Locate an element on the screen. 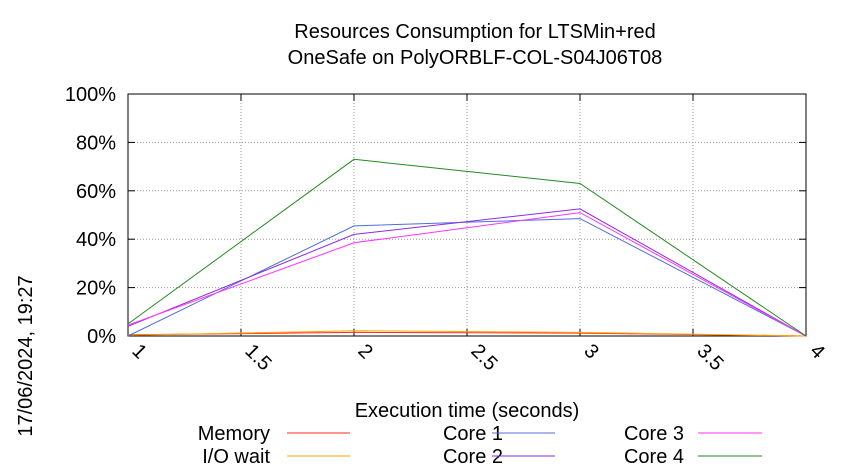  chart-title-line-2: OneSafe on PolyORBLF-COL-S04J06T08 is located at coordinates (475, 58).